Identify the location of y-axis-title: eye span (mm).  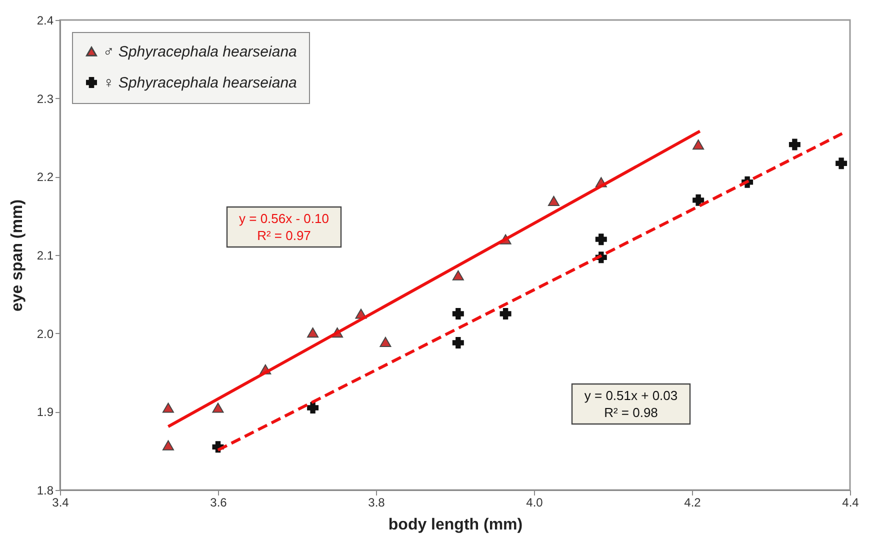
(17, 255).